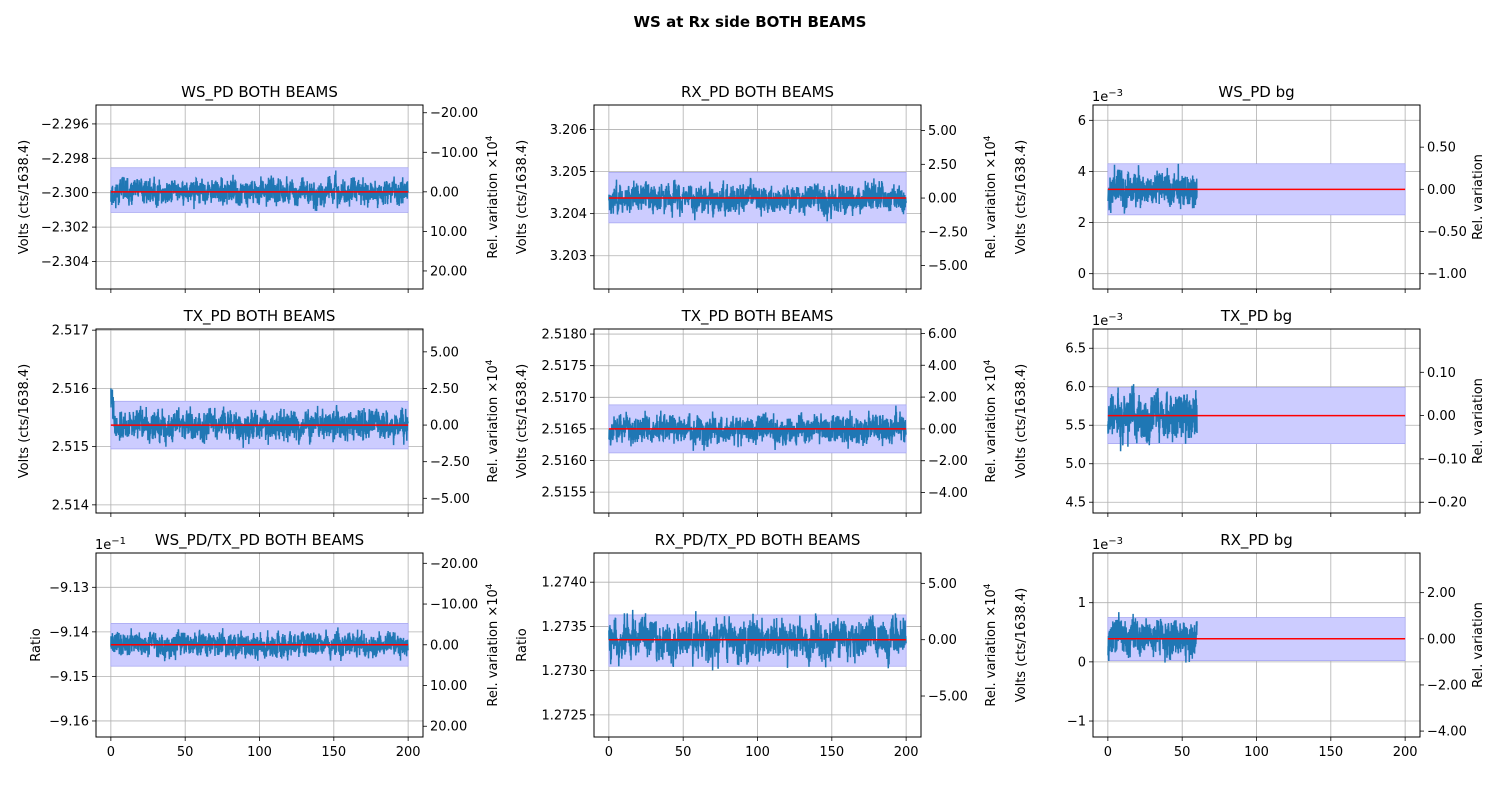  Describe the element at coordinates (444, 389) in the screenshot. I see `right-tick-label: 2.50` at that location.